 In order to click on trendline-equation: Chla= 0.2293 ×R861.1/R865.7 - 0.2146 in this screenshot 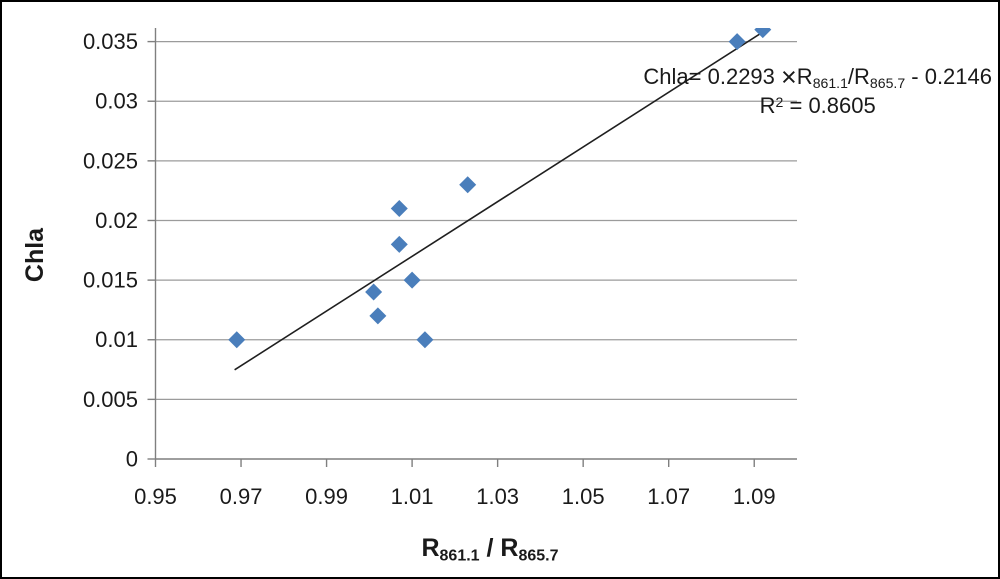, I will do `click(817, 76)`.